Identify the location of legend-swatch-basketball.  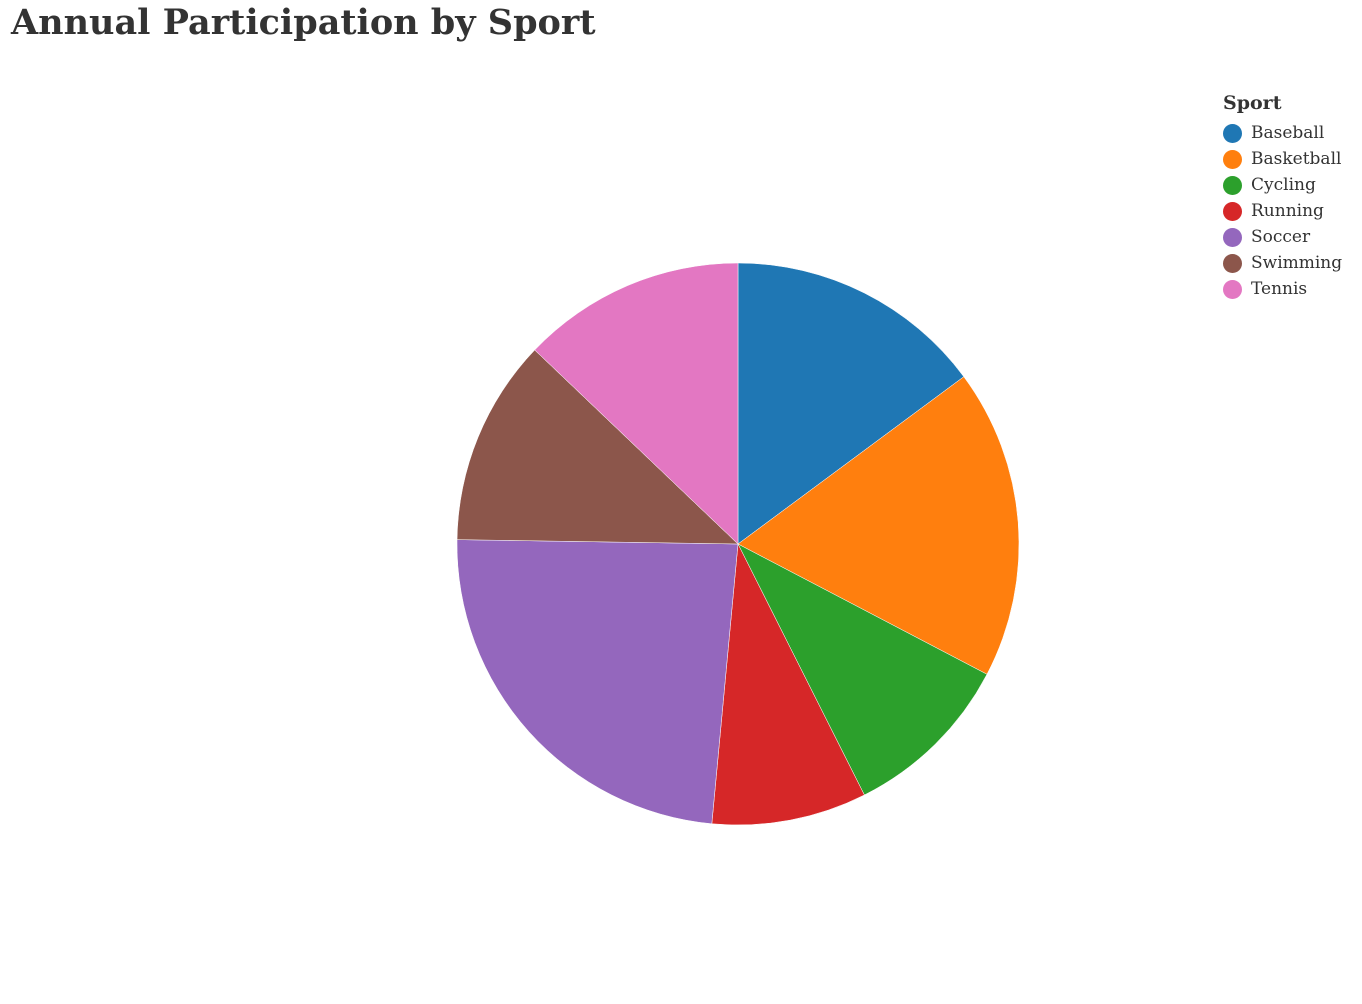
(1232, 159).